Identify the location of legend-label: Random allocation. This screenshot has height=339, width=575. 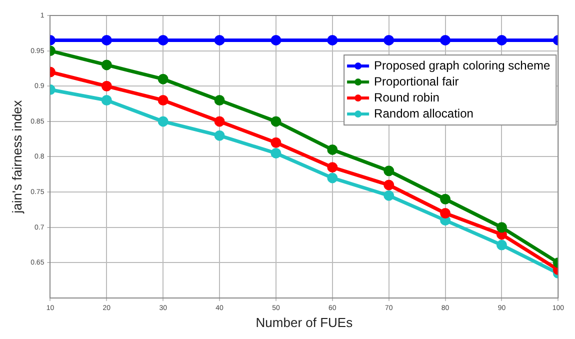
(424, 113).